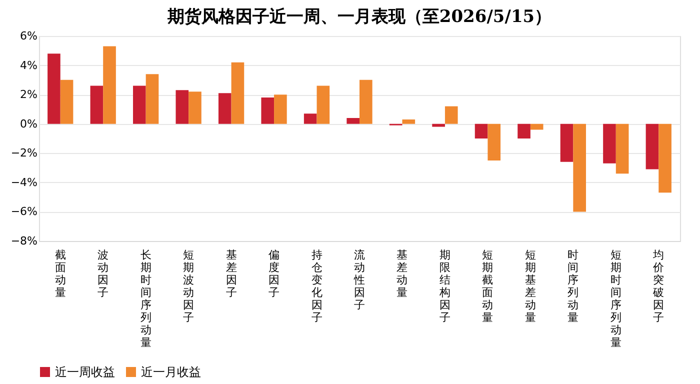 This screenshot has width=700, height=384. I want to click on x-tick-label: 短期波动因子, so click(188, 286).